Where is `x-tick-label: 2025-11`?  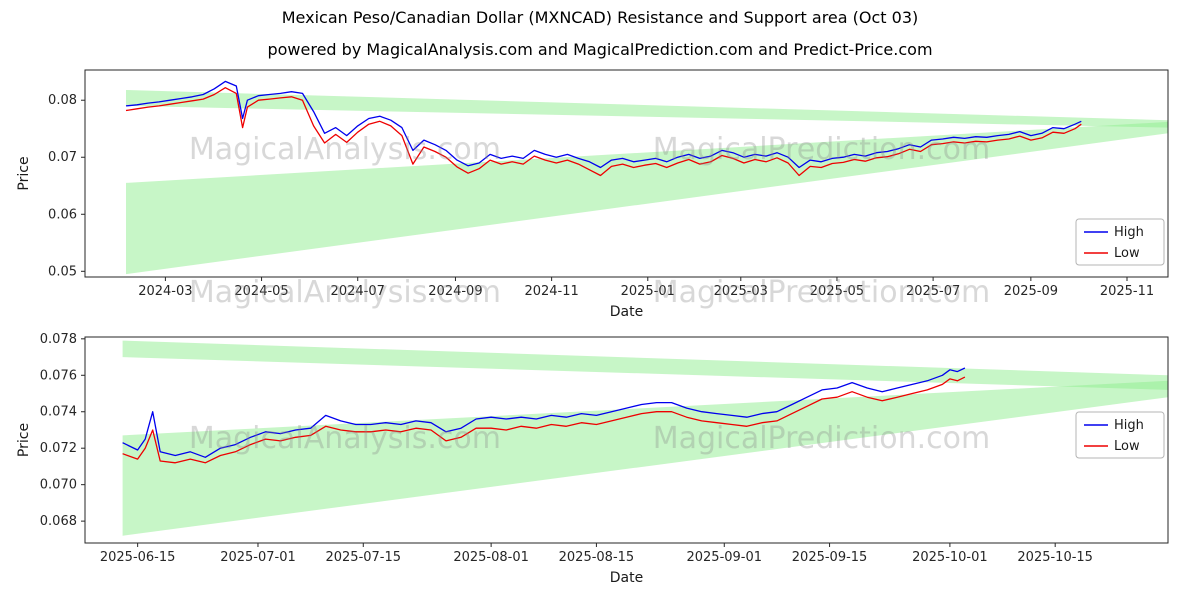 x-tick-label: 2025-11 is located at coordinates (1127, 291).